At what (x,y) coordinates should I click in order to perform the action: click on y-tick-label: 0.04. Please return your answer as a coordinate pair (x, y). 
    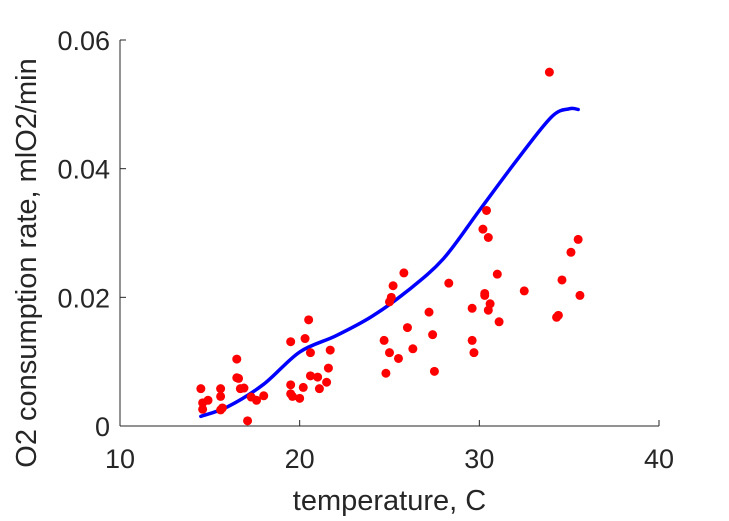
    Looking at the image, I should click on (83, 170).